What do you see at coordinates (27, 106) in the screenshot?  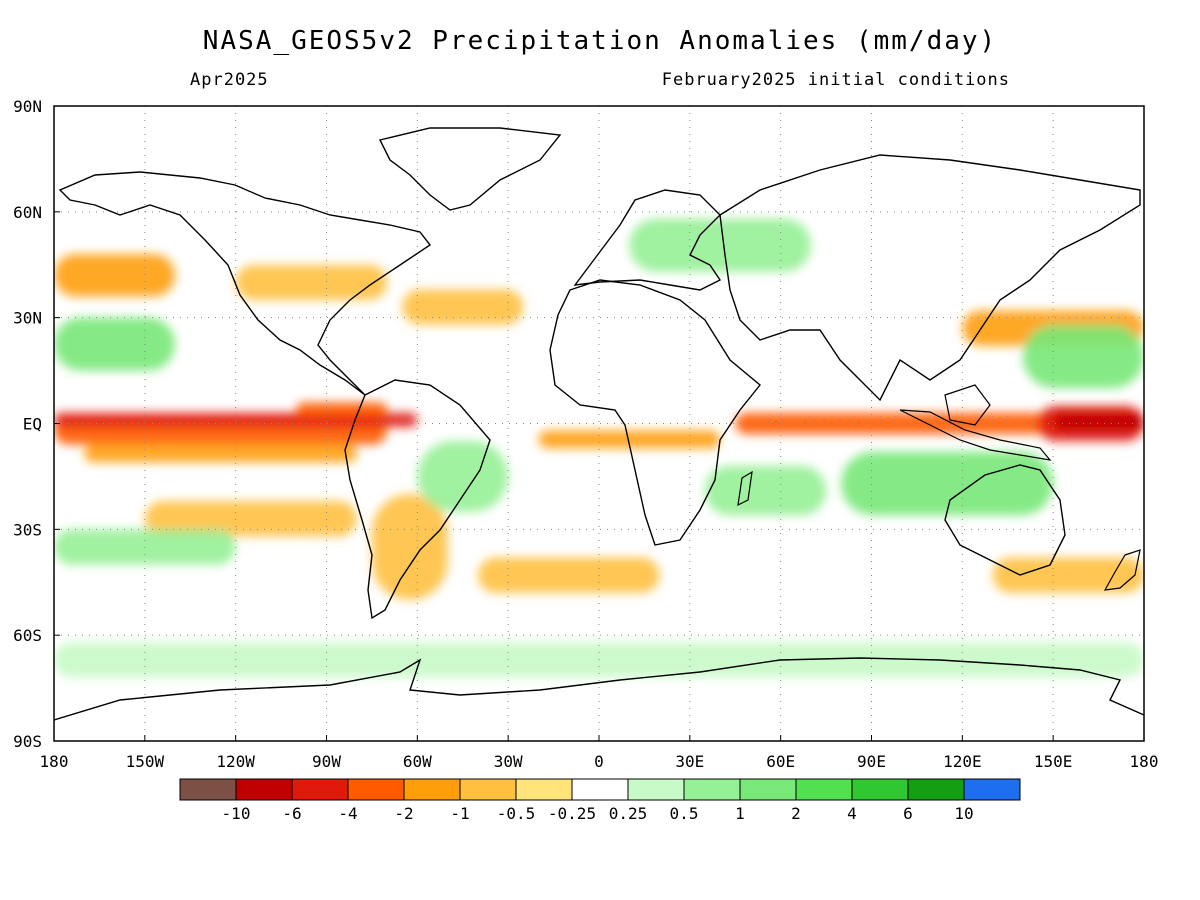 I see `lat-tick-label: 90N` at bounding box center [27, 106].